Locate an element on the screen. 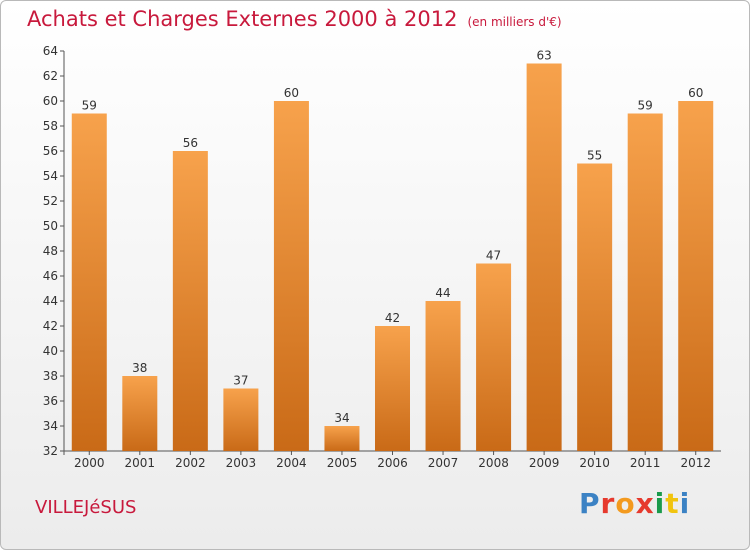 The width and height of the screenshot is (750, 550). data-label-2007: 44 is located at coordinates (442, 293).